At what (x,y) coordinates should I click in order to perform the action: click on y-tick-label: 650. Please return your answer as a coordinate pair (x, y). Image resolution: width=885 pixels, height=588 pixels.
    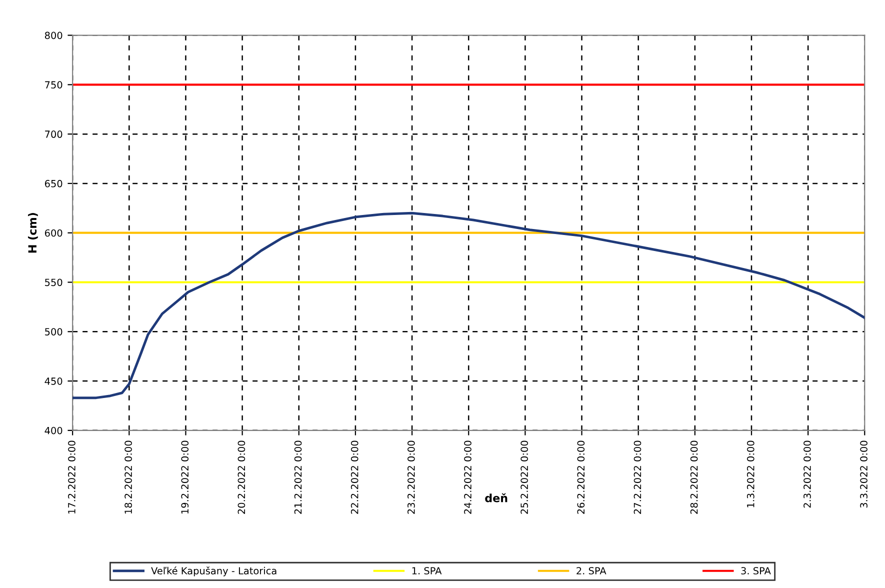
    Looking at the image, I should click on (53, 184).